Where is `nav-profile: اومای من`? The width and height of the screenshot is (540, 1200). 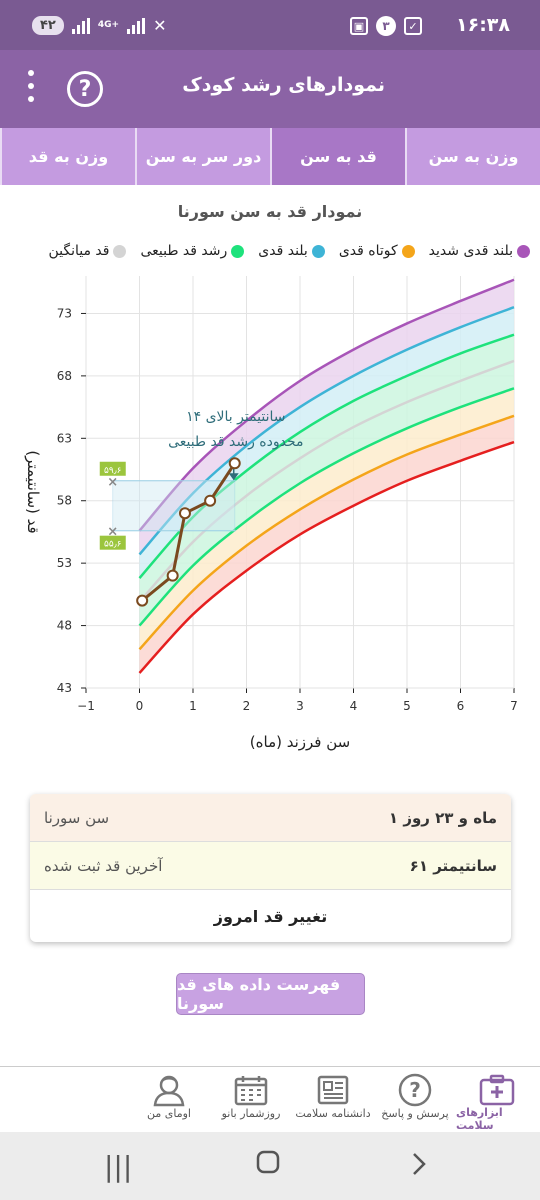
nav-profile: اومای من is located at coordinates (169, 1099).